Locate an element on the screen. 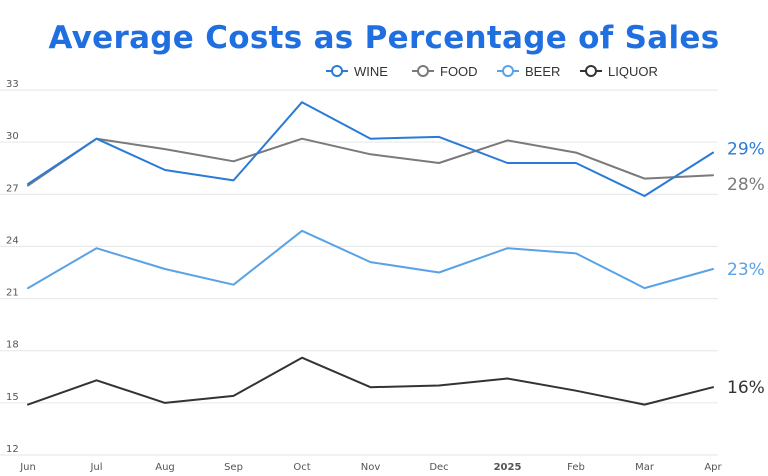 The height and width of the screenshot is (476, 768). end-label-beer: 23% is located at coordinates (746, 270).